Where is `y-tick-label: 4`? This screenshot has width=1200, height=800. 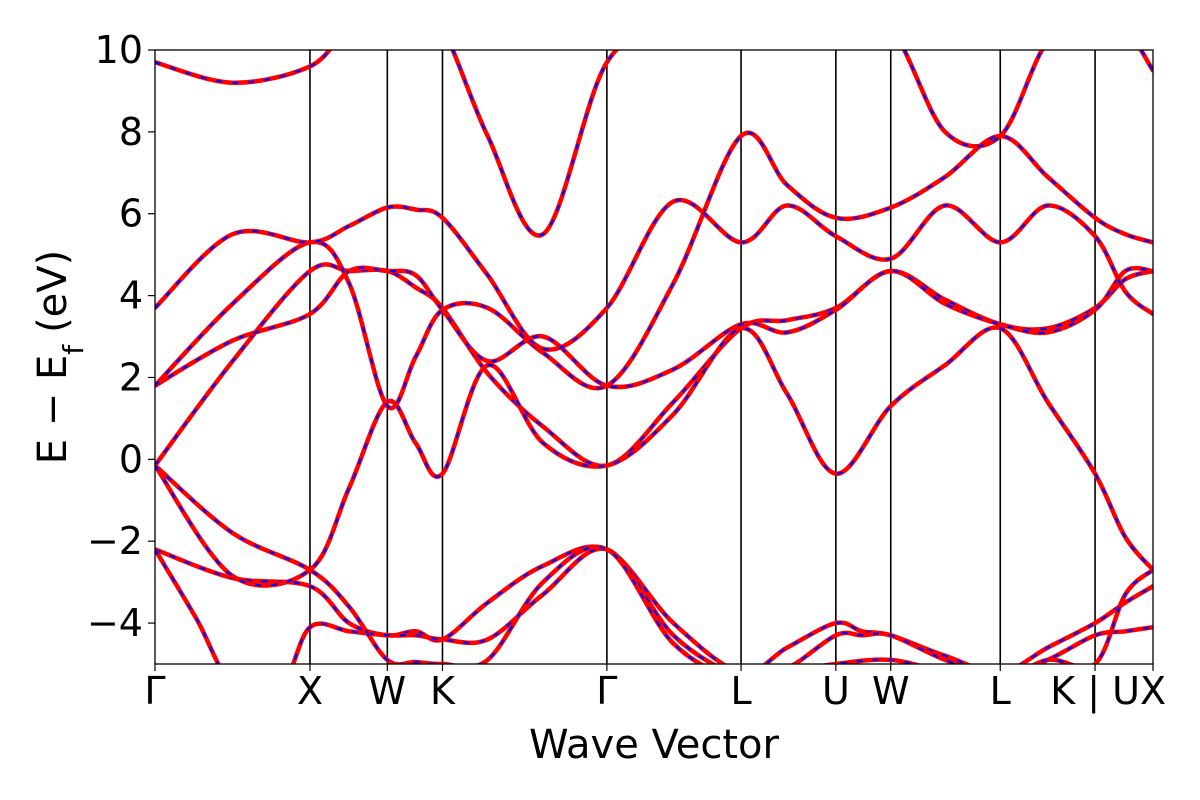 y-tick-label: 4 is located at coordinates (131, 296).